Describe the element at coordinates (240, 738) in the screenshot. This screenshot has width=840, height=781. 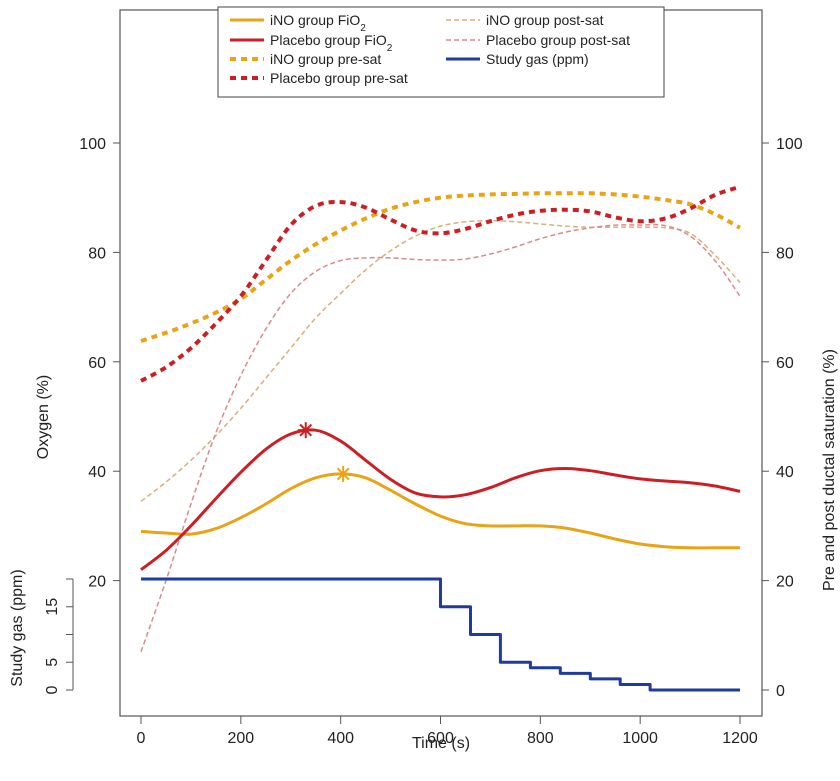
I see `x-tick-label: 200` at that location.